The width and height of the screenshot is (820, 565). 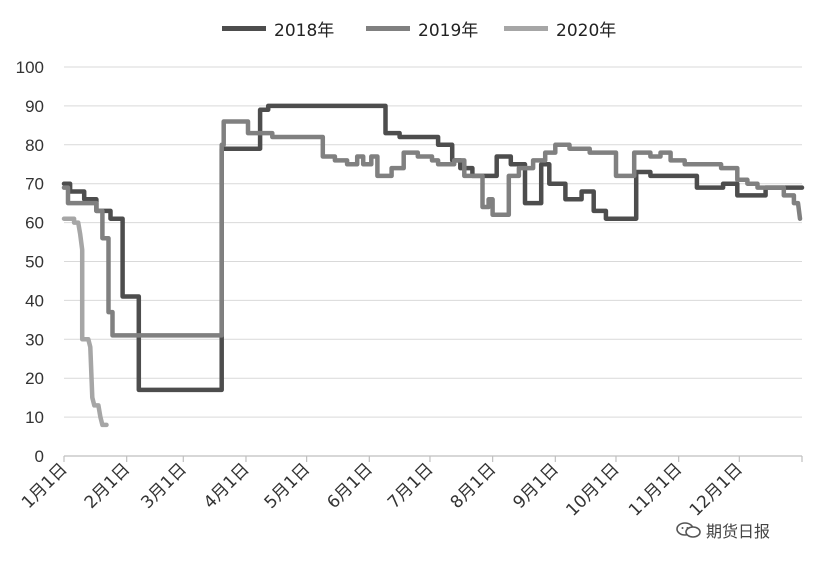 What do you see at coordinates (535, 485) in the screenshot?
I see `x-tick-label: 9月1日` at bounding box center [535, 485].